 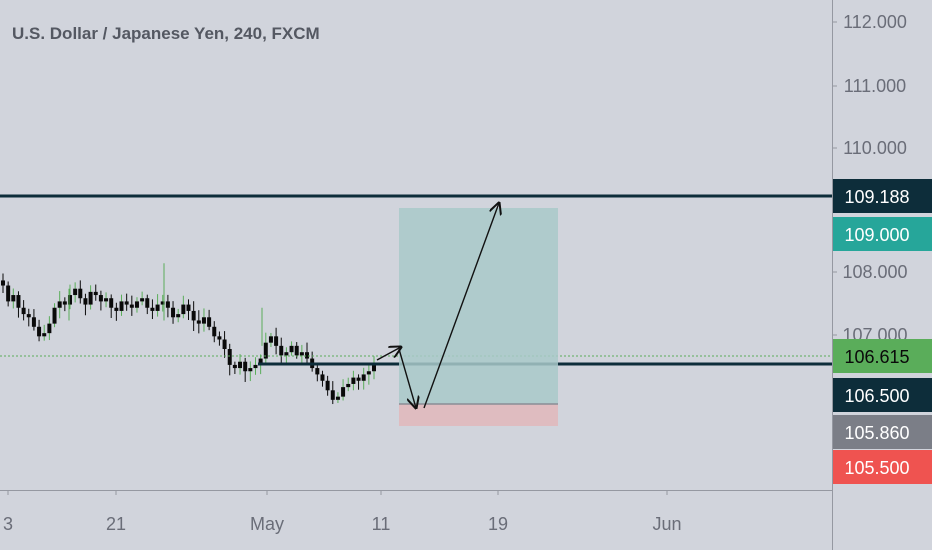 I want to click on projection-arrow-down, so click(x=407, y=378).